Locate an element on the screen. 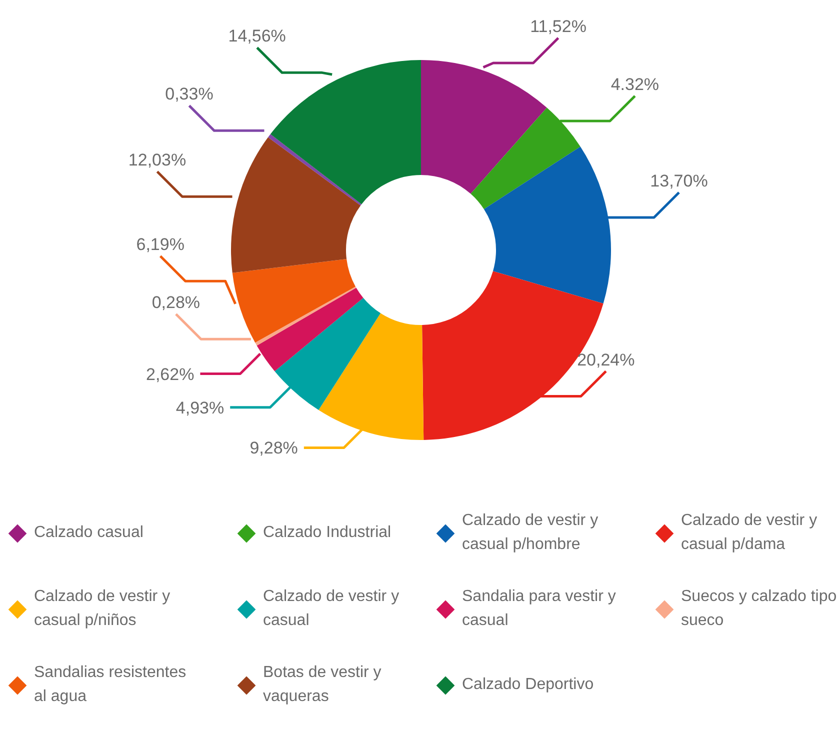 The height and width of the screenshot is (737, 840). legend-label: Suecos y calzado tipo sueco is located at coordinates (759, 609).